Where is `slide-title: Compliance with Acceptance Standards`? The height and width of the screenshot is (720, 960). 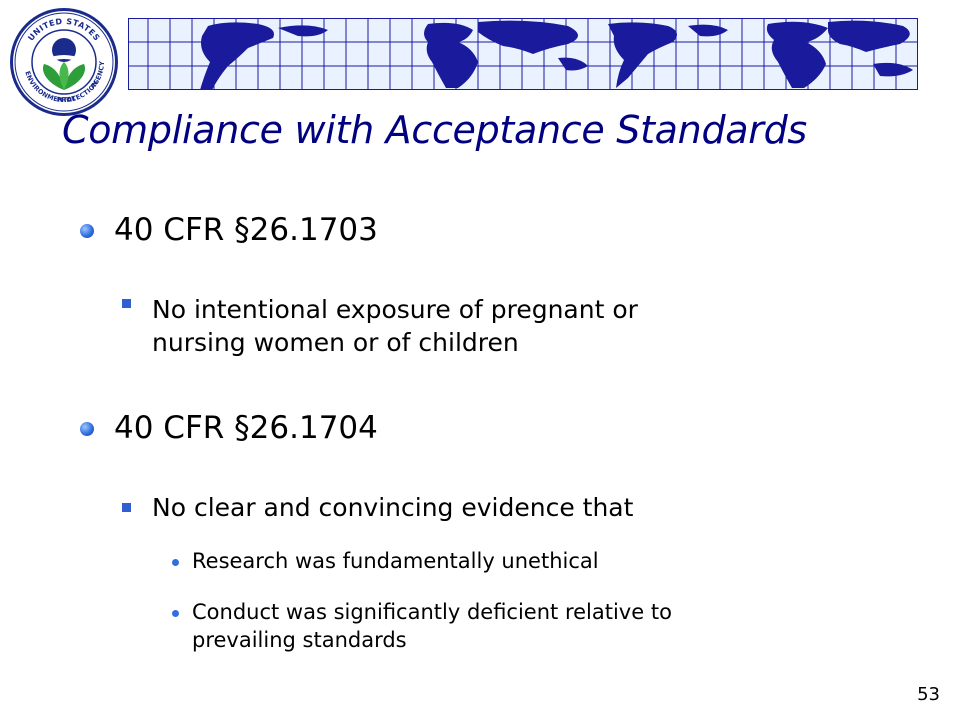 slide-title: Compliance with Acceptance Standards is located at coordinates (434, 130).